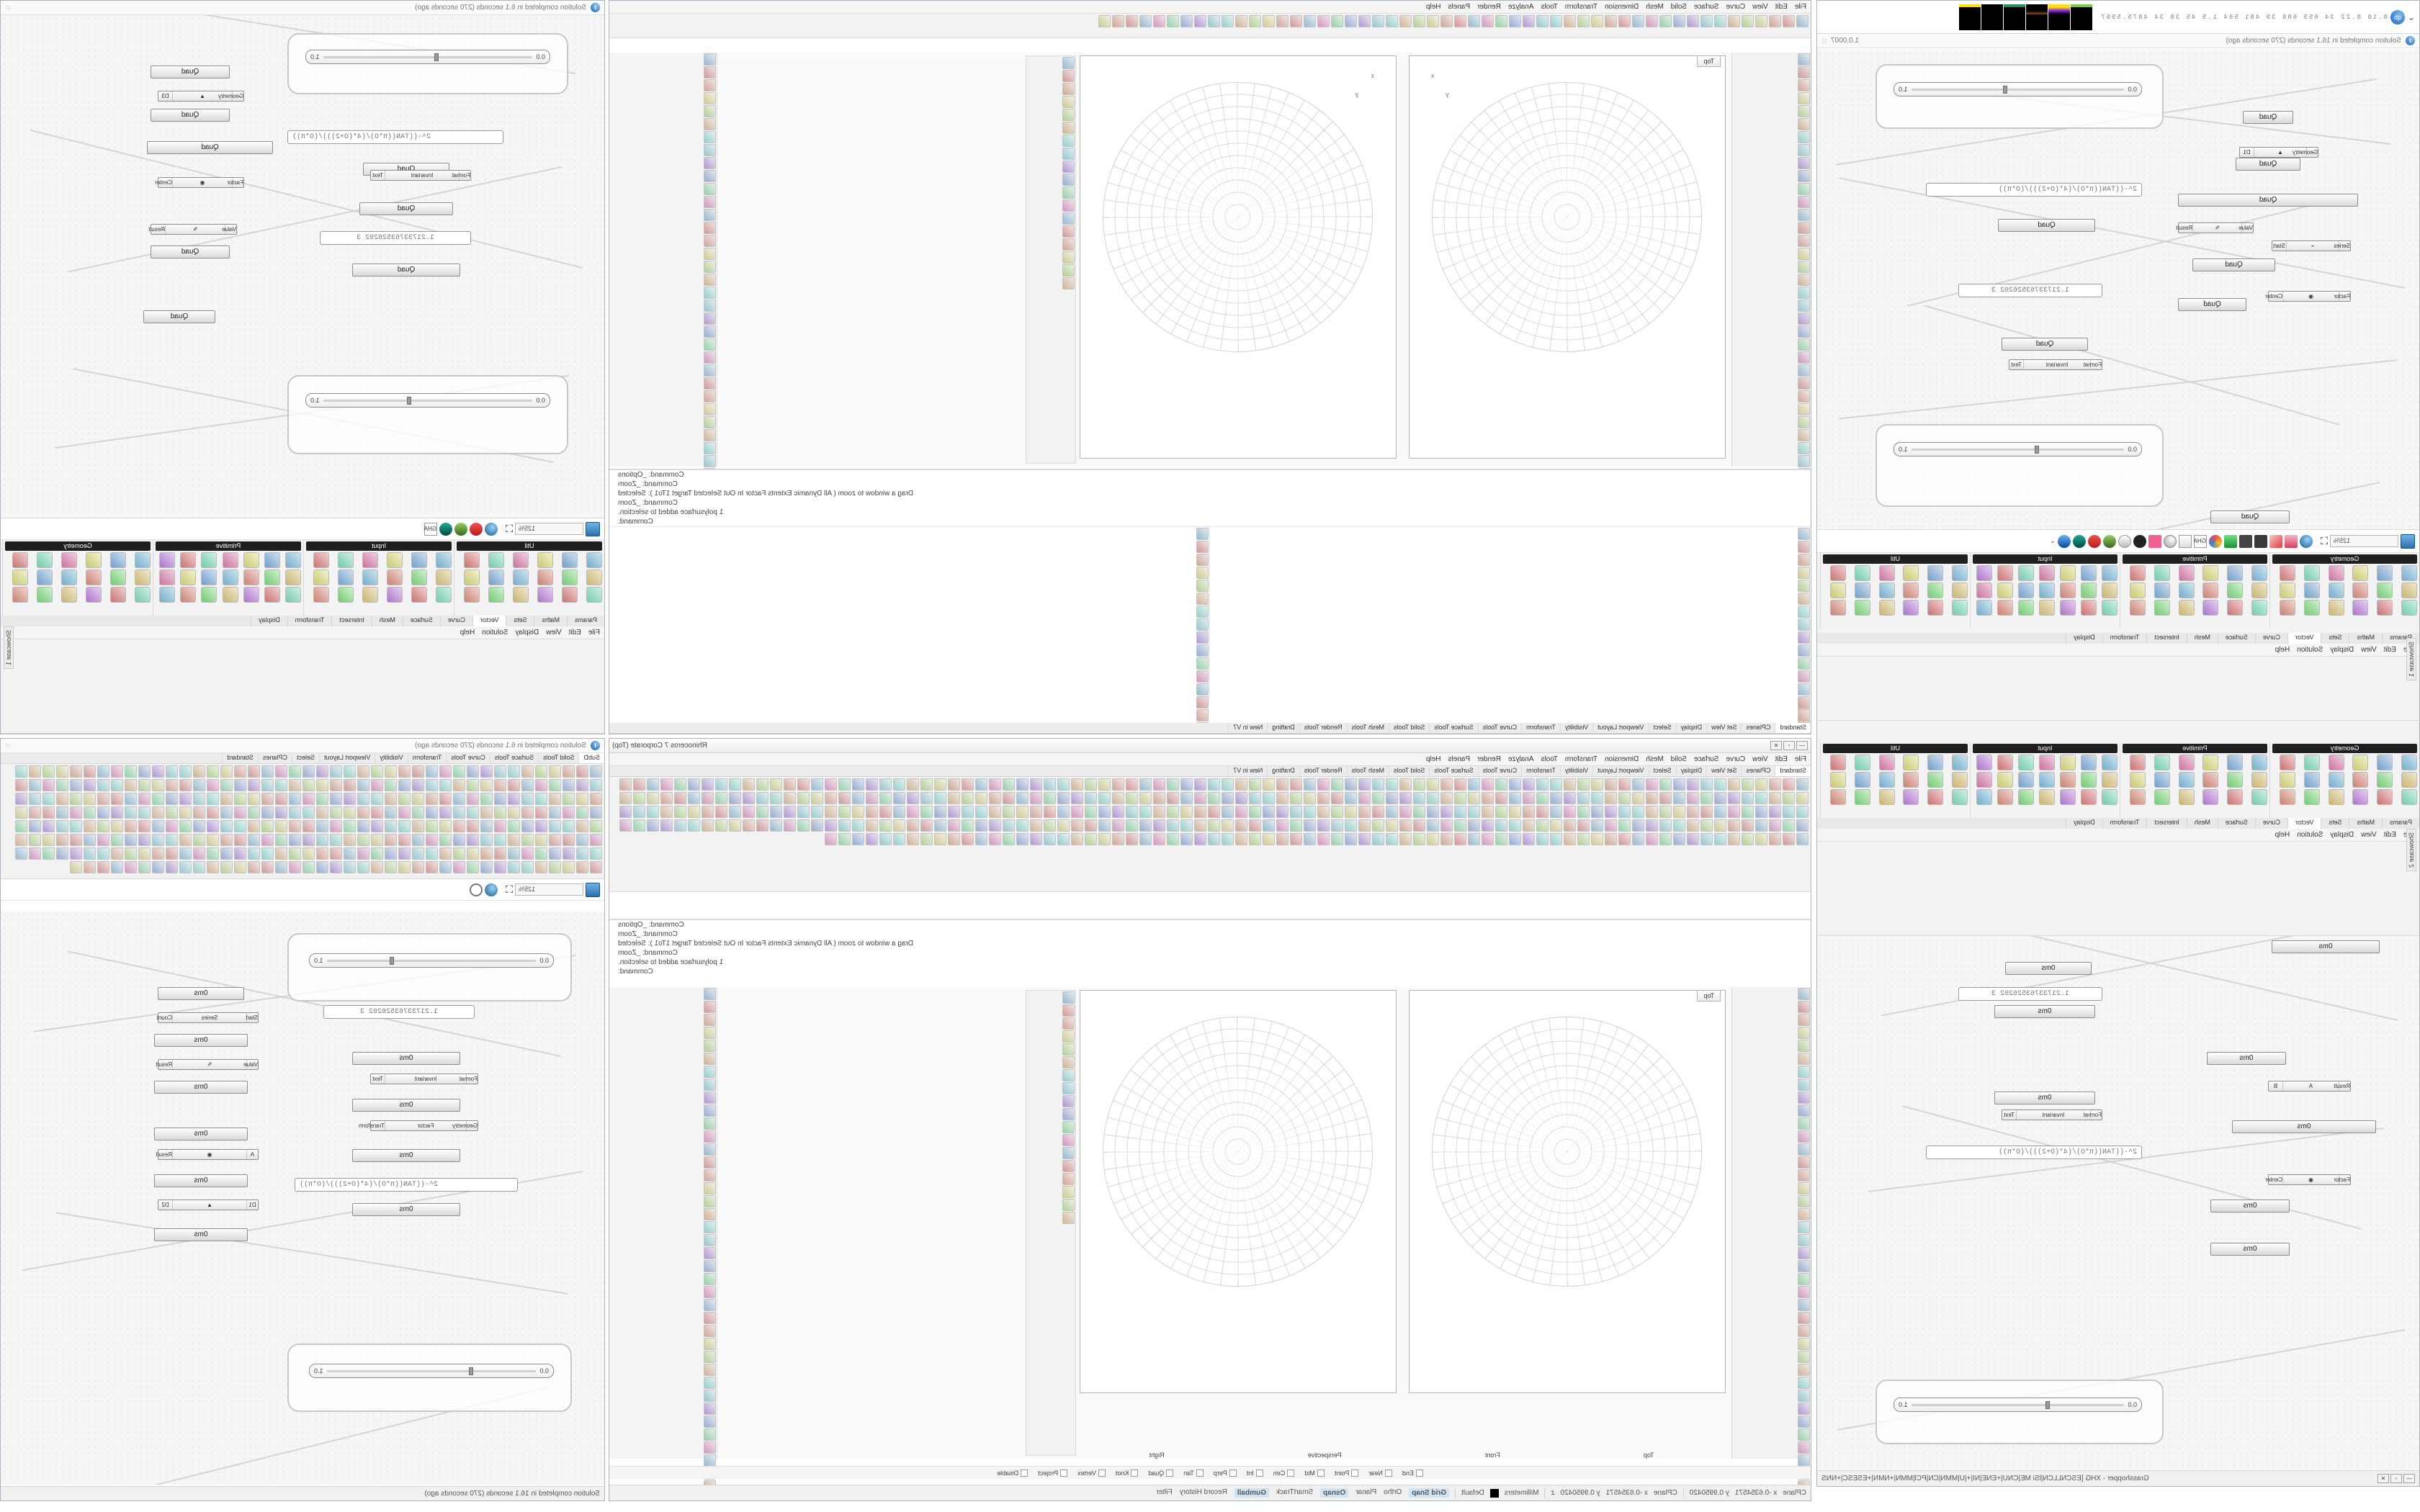  Describe the element at coordinates (2408, 541) in the screenshot. I see `gh-save-icon` at that location.